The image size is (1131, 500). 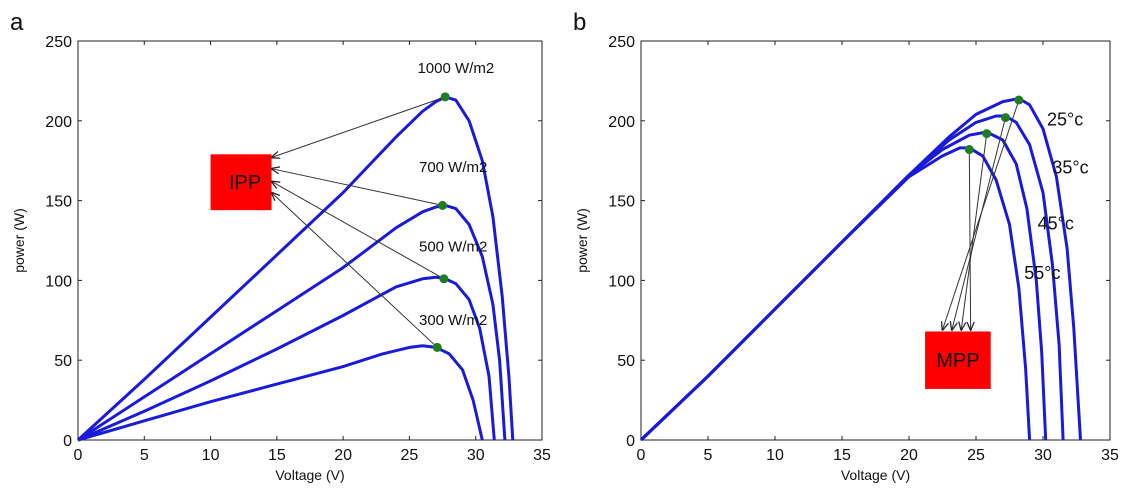 I want to click on series-label: 1000 W/m2, so click(x=455, y=68).